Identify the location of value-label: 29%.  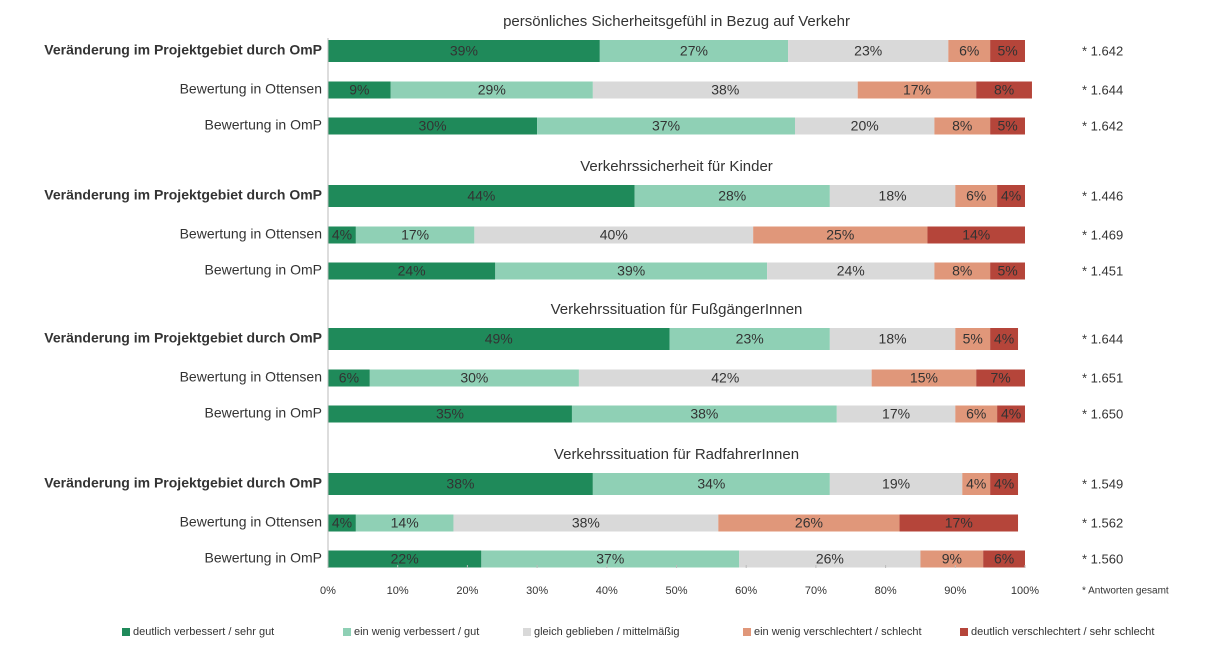
(492, 90).